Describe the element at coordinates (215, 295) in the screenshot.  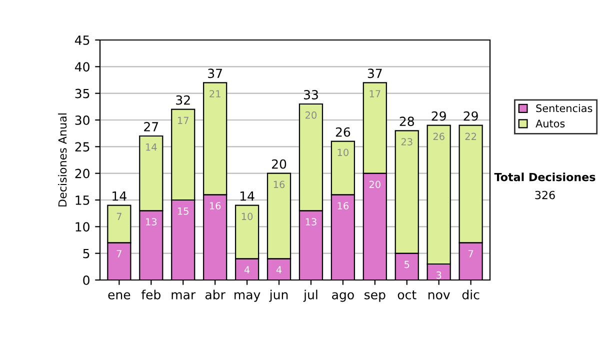
I see `x-tick-label: abr` at that location.